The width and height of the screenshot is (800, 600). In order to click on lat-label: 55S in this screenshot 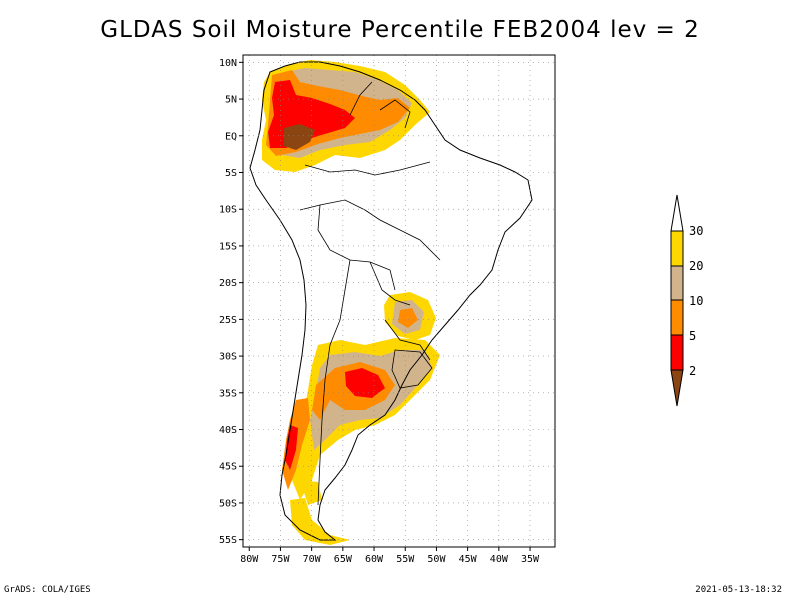, I will do `click(228, 540)`.